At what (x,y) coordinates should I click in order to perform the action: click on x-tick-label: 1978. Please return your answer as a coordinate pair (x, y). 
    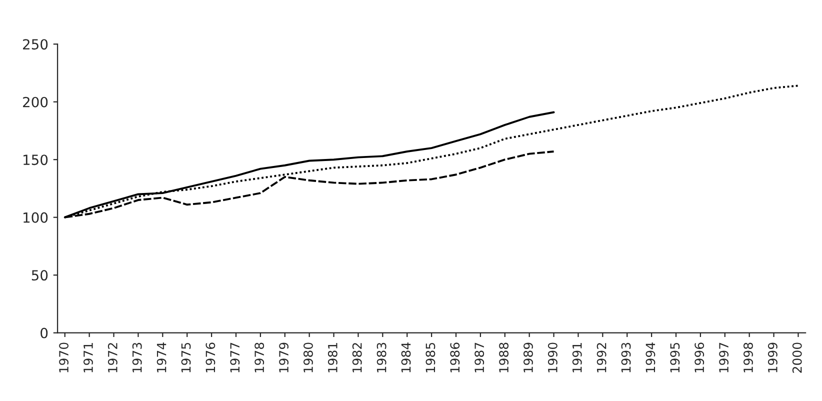
    Looking at the image, I should click on (259, 357).